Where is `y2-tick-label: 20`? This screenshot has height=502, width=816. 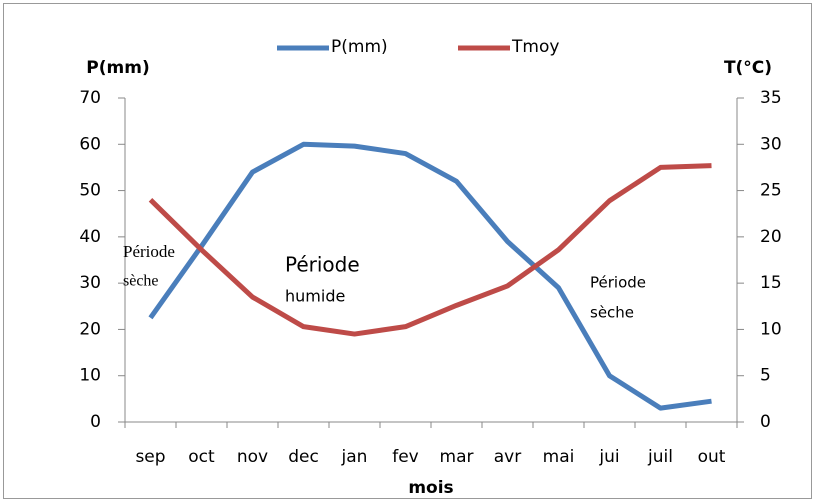
y2-tick-label: 20 is located at coordinates (771, 237).